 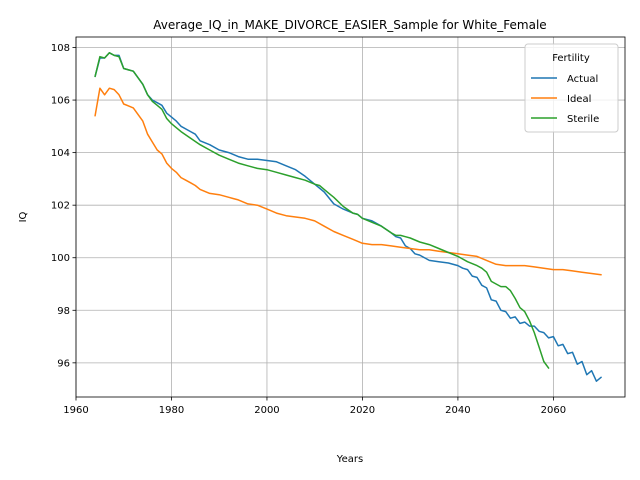 What do you see at coordinates (579, 99) in the screenshot?
I see `legend-label-ideal: Ideal` at bounding box center [579, 99].